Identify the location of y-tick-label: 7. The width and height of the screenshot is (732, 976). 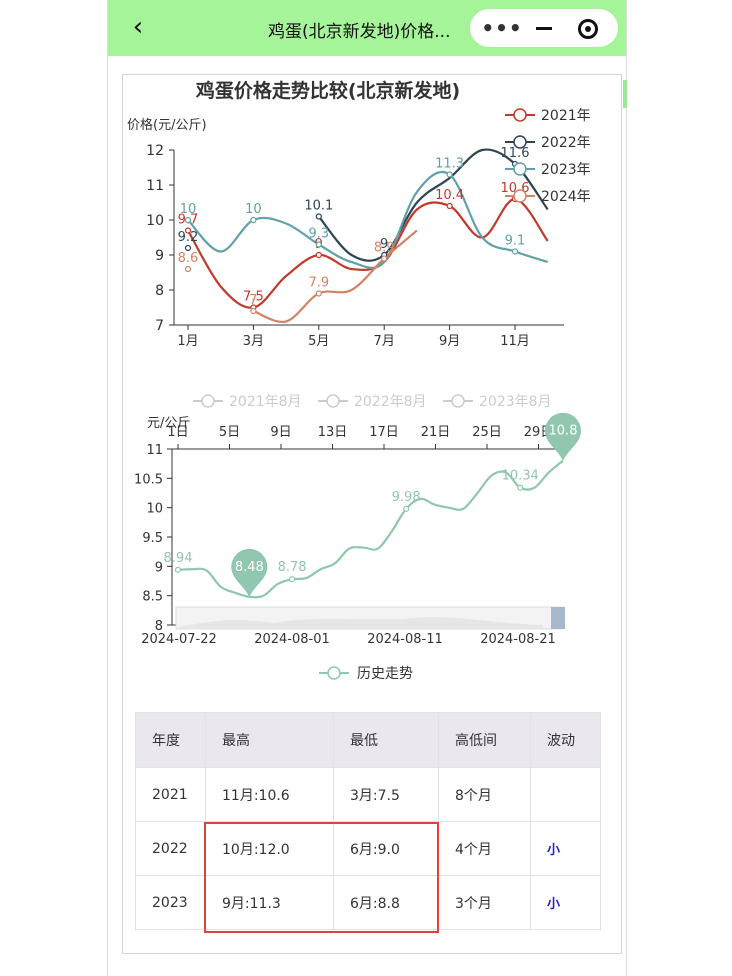
(159, 326).